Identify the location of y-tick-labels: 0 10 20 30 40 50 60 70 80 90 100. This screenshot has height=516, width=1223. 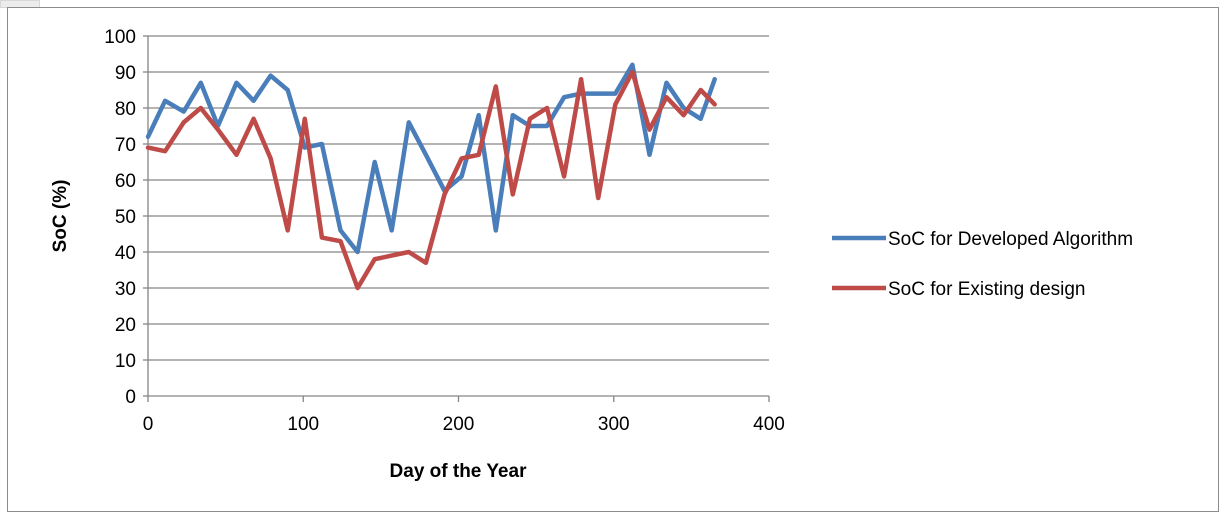
(120, 217).